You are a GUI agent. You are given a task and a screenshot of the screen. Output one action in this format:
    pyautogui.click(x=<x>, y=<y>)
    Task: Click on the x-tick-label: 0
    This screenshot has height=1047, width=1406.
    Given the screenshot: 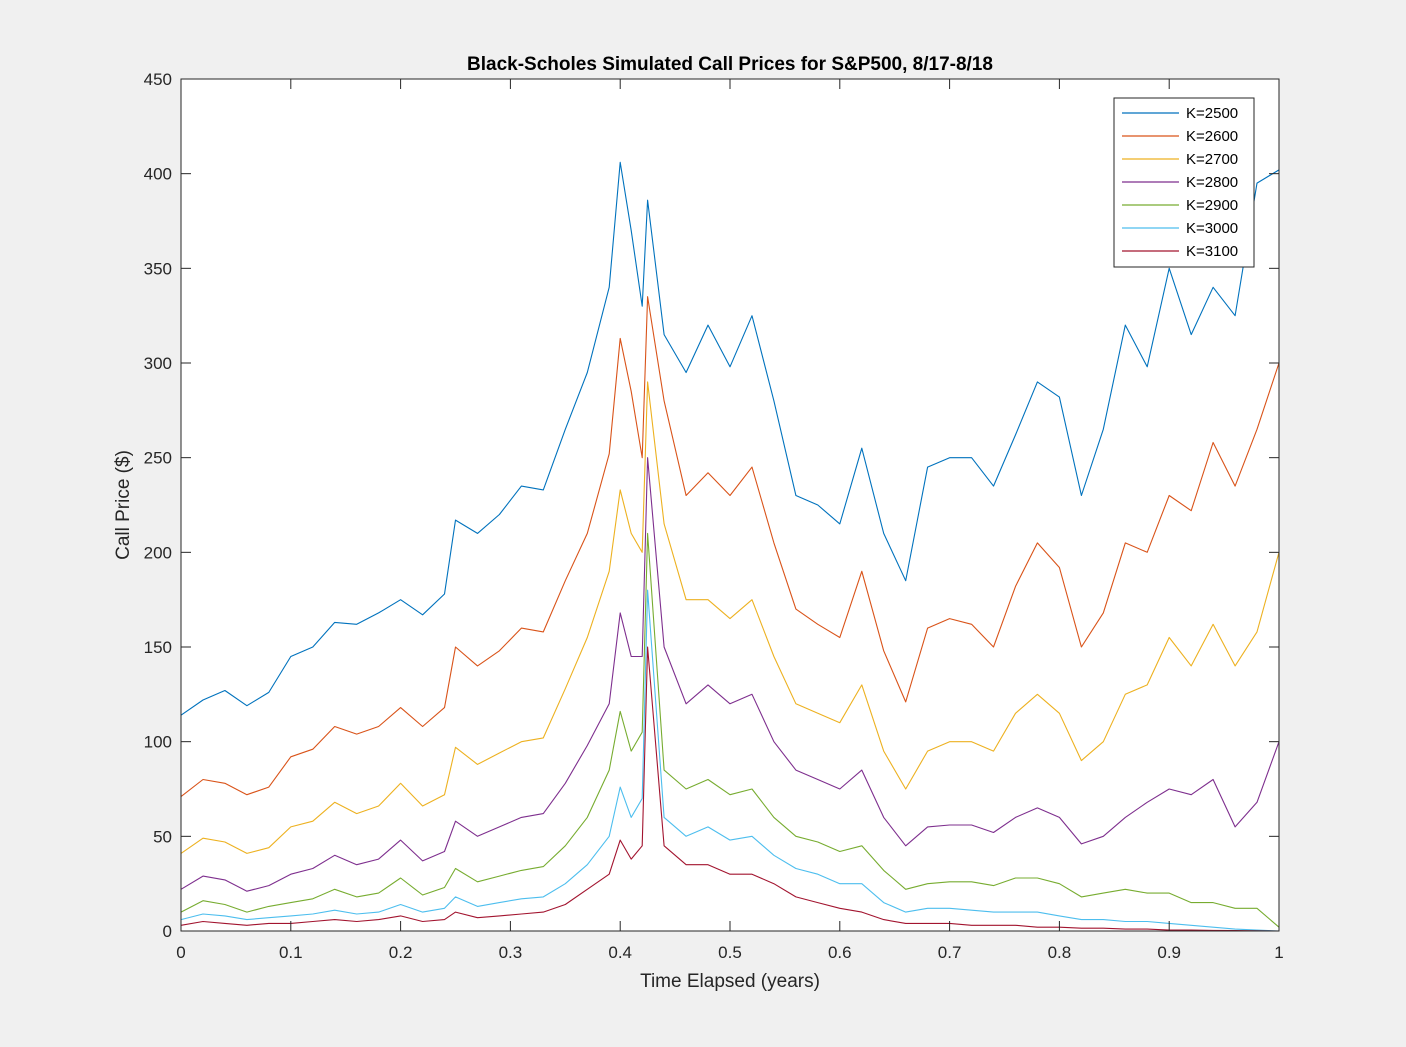 What is the action you would take?
    pyautogui.click(x=180, y=952)
    